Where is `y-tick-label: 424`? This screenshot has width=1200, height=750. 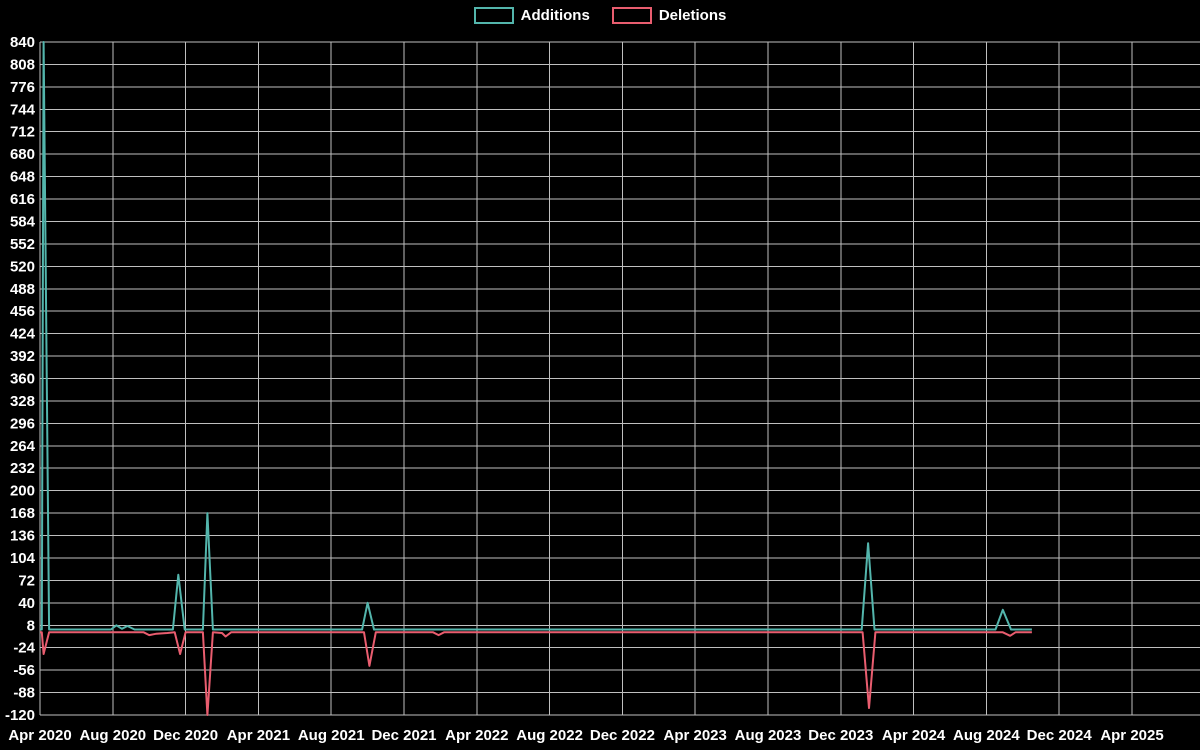
y-tick-label: 424 is located at coordinates (23, 334).